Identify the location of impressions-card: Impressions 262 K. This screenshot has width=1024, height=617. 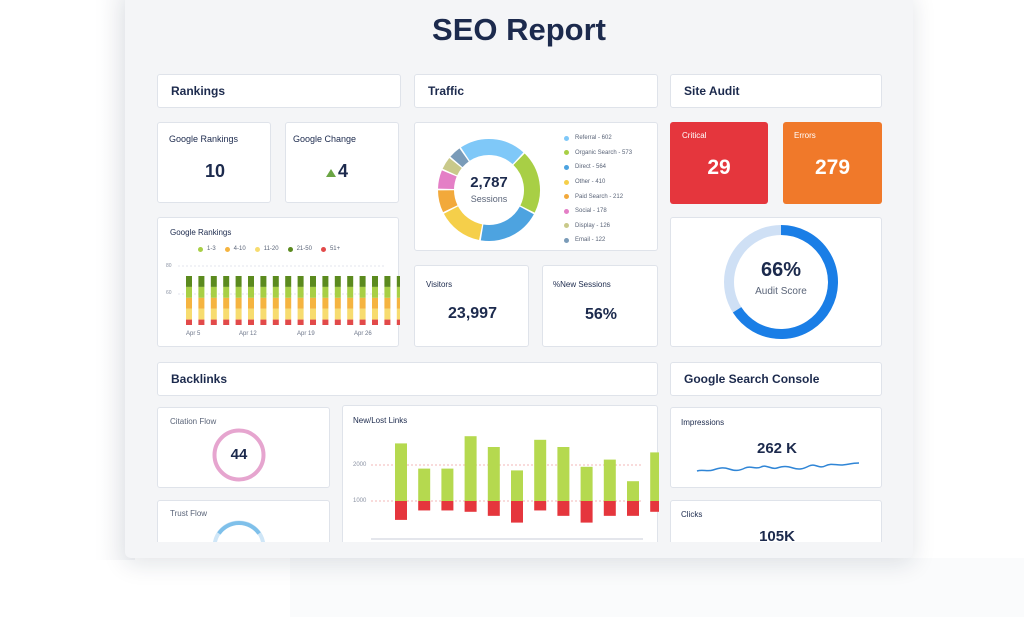
(776, 447).